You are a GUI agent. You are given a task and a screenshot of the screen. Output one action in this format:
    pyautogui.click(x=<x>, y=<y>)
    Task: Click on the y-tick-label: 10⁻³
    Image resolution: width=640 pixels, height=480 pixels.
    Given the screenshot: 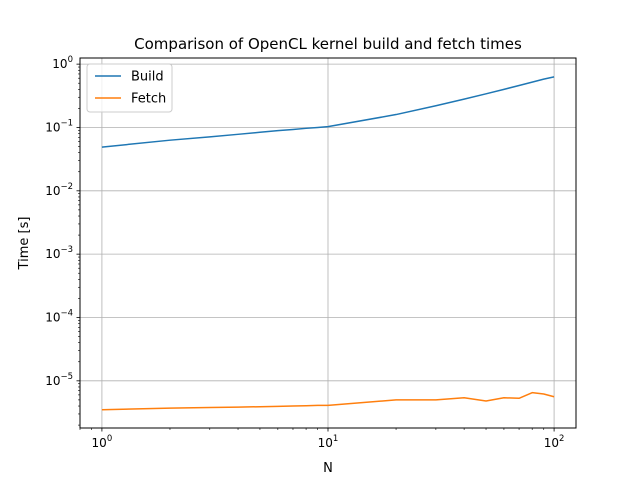 What is the action you would take?
    pyautogui.click(x=59, y=253)
    